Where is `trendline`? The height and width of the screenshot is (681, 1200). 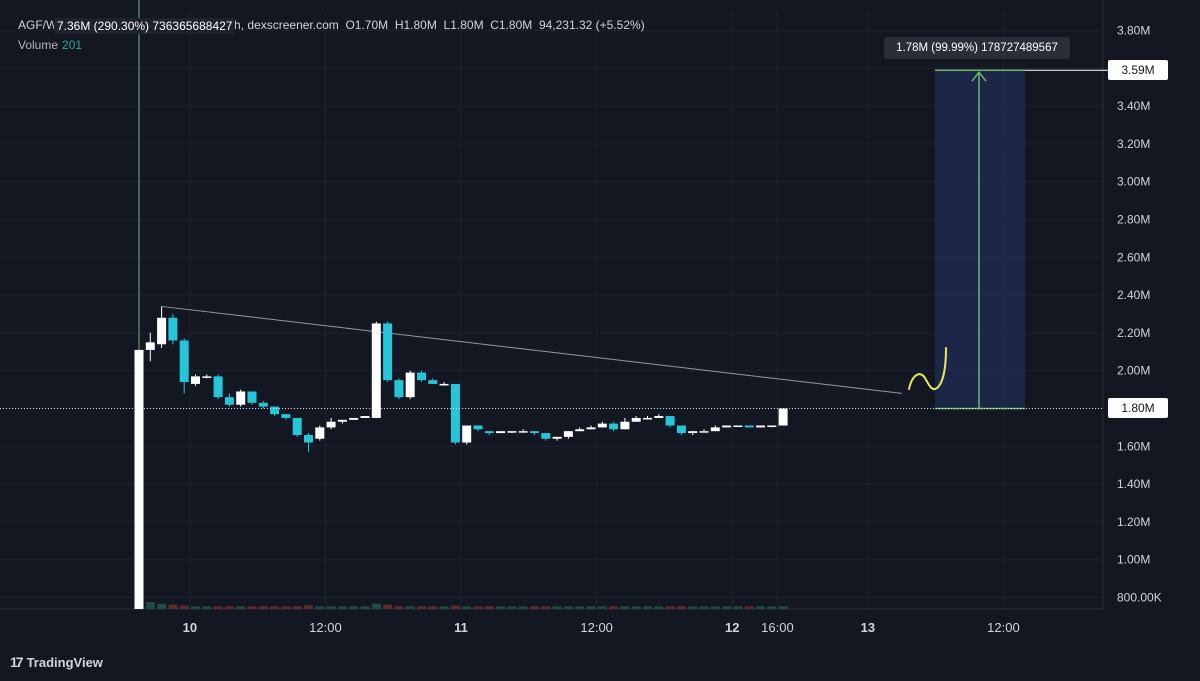 trendline is located at coordinates (531, 349).